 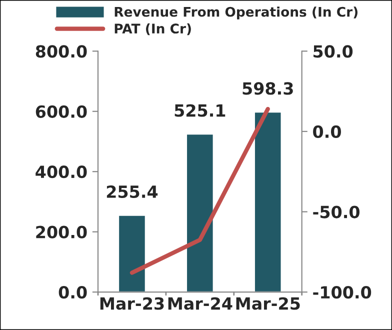 What do you see at coordinates (132, 191) in the screenshot?
I see `data-label: 255.4` at bounding box center [132, 191].